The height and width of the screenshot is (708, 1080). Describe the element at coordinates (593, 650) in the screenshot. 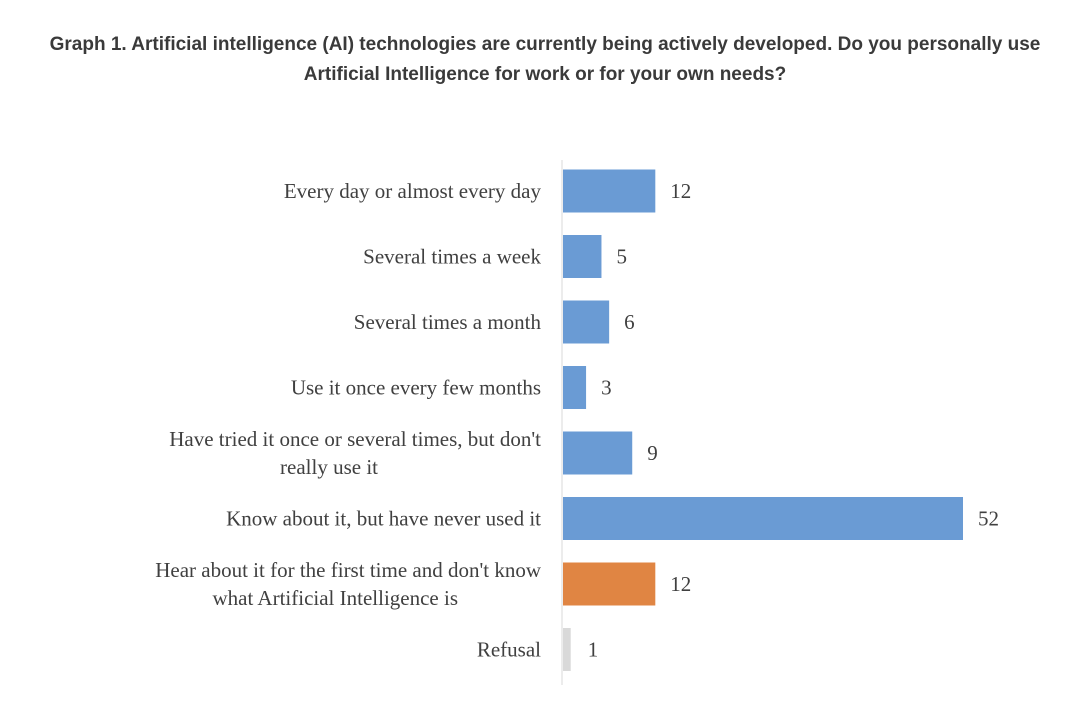

I see `value-label-8: 1` at that location.